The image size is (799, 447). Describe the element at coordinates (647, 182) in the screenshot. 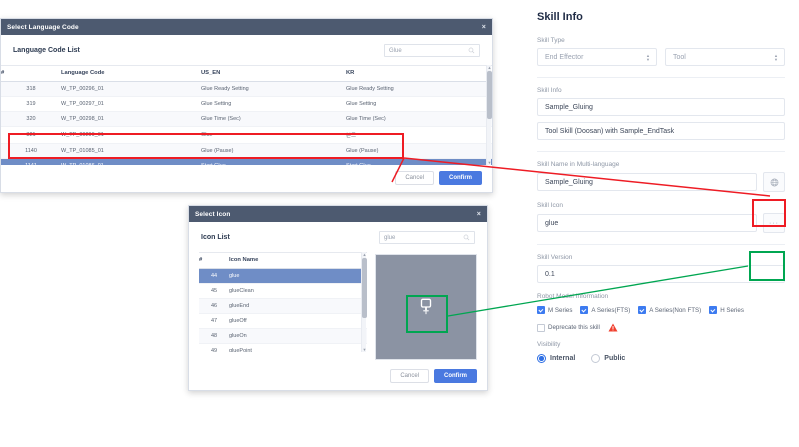

I see `multilanguage-field: Sample_Gluing` at that location.